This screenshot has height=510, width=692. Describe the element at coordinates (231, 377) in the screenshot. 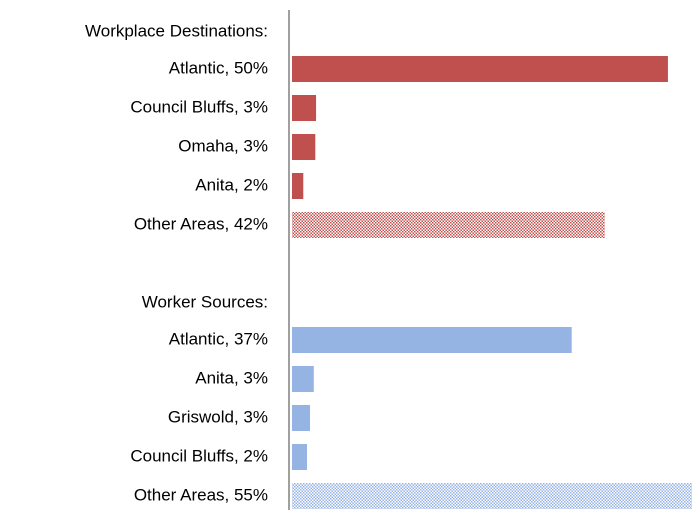

I see `category-label: Anita, 3%` at that location.